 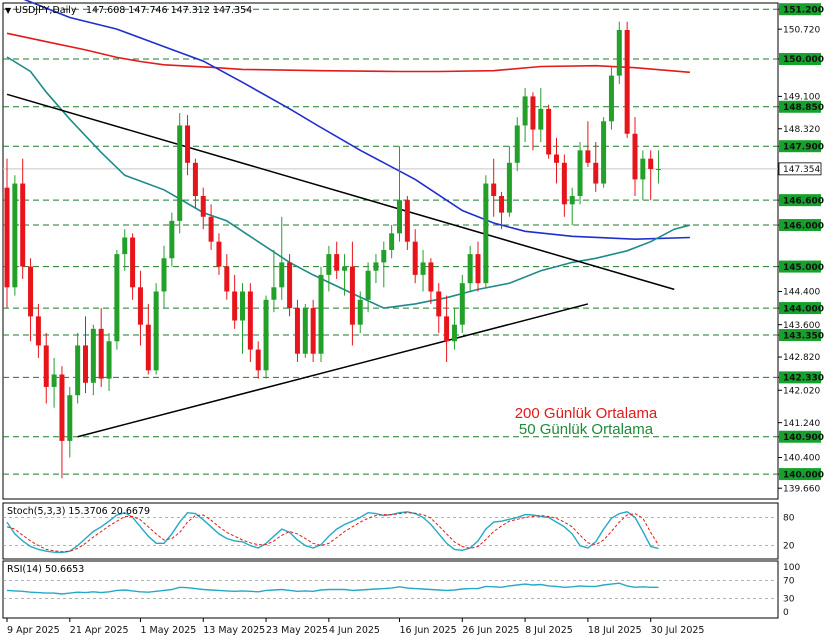 What do you see at coordinates (399, 532) in the screenshot?
I see `stochastic-oscillator: 80 20` at bounding box center [399, 532].